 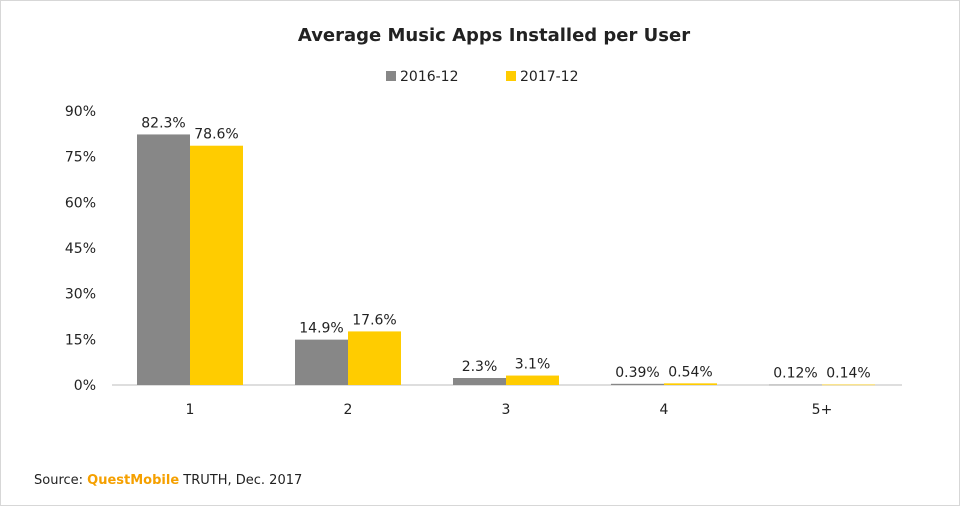 What do you see at coordinates (391, 76) in the screenshot?
I see `legend-swatch-2016` at bounding box center [391, 76].